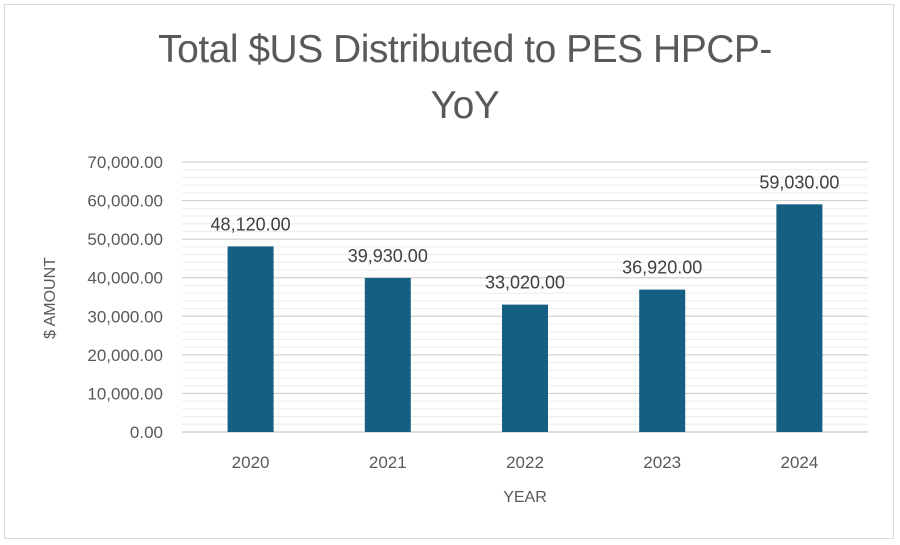  I want to click on y-tick-label: 60,000.00, so click(125, 201).